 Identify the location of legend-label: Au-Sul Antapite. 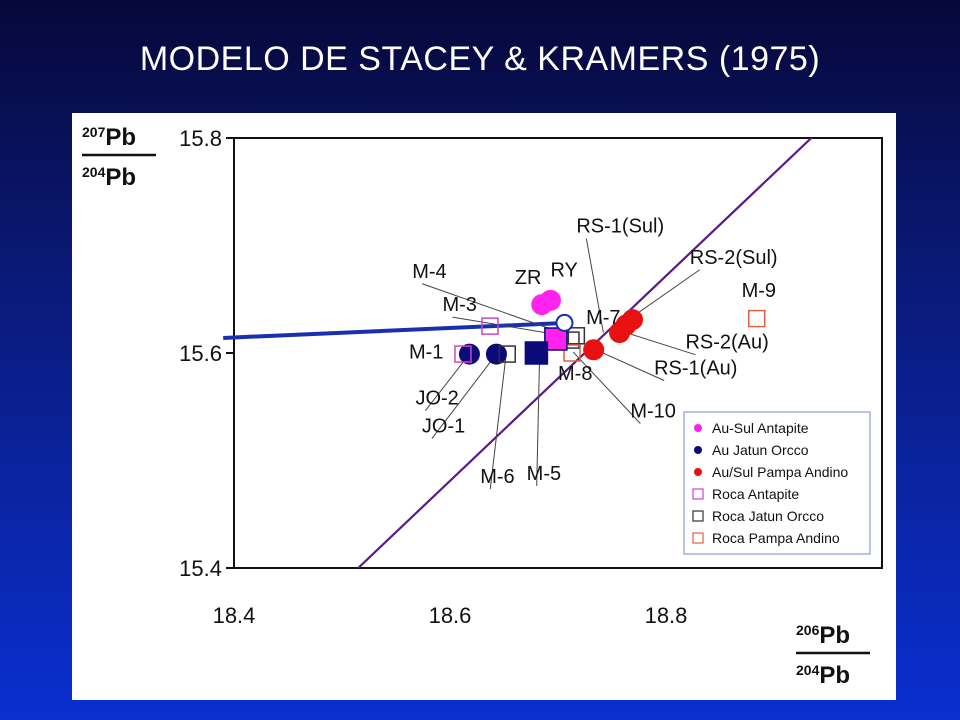
(760, 428).